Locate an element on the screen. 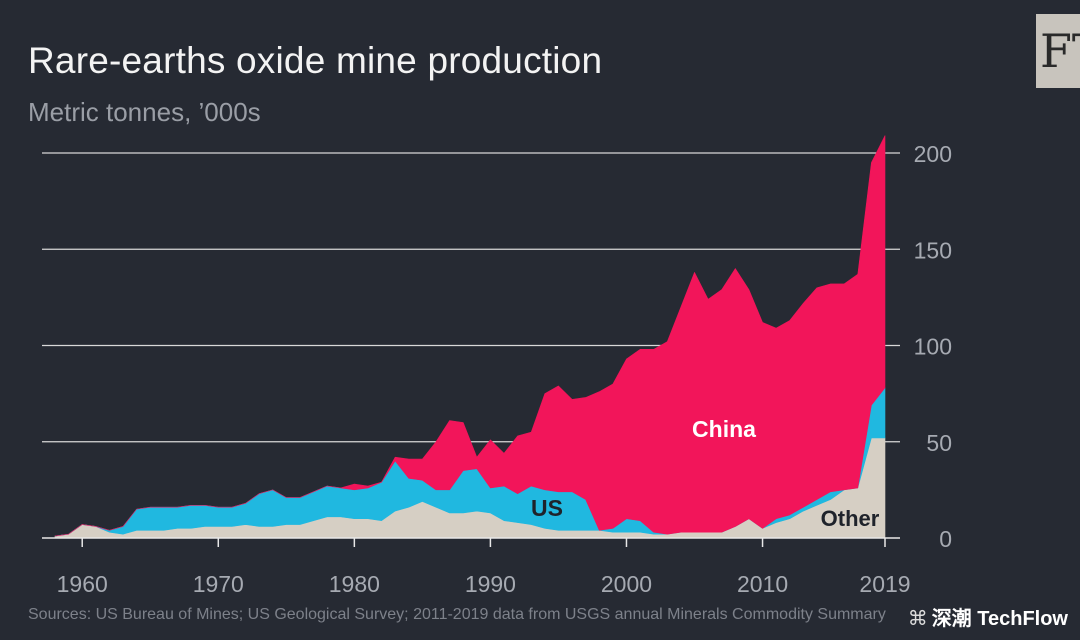 The width and height of the screenshot is (1080, 640). y-tick-label-150: 150 is located at coordinates (933, 250).